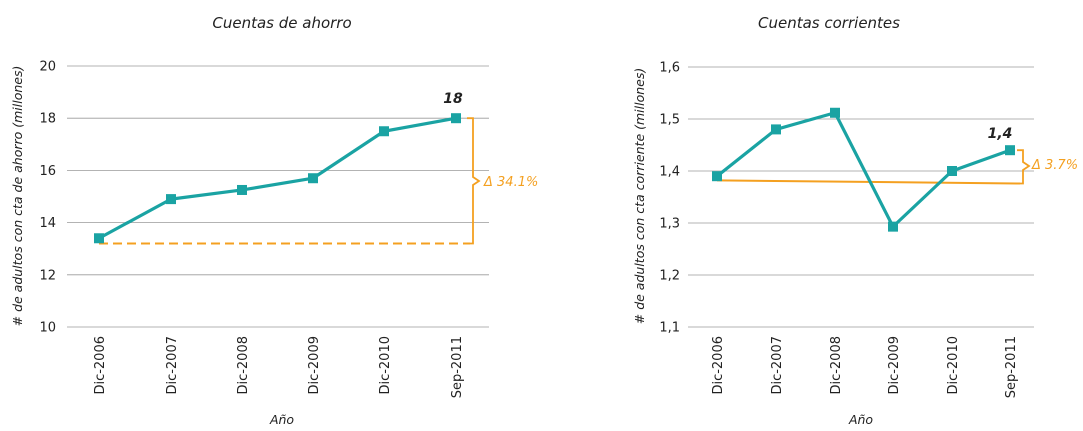 Image resolution: width=1083 pixels, height=431 pixels. I want to click on chart1-y-tick-label: 10, so click(47, 328).